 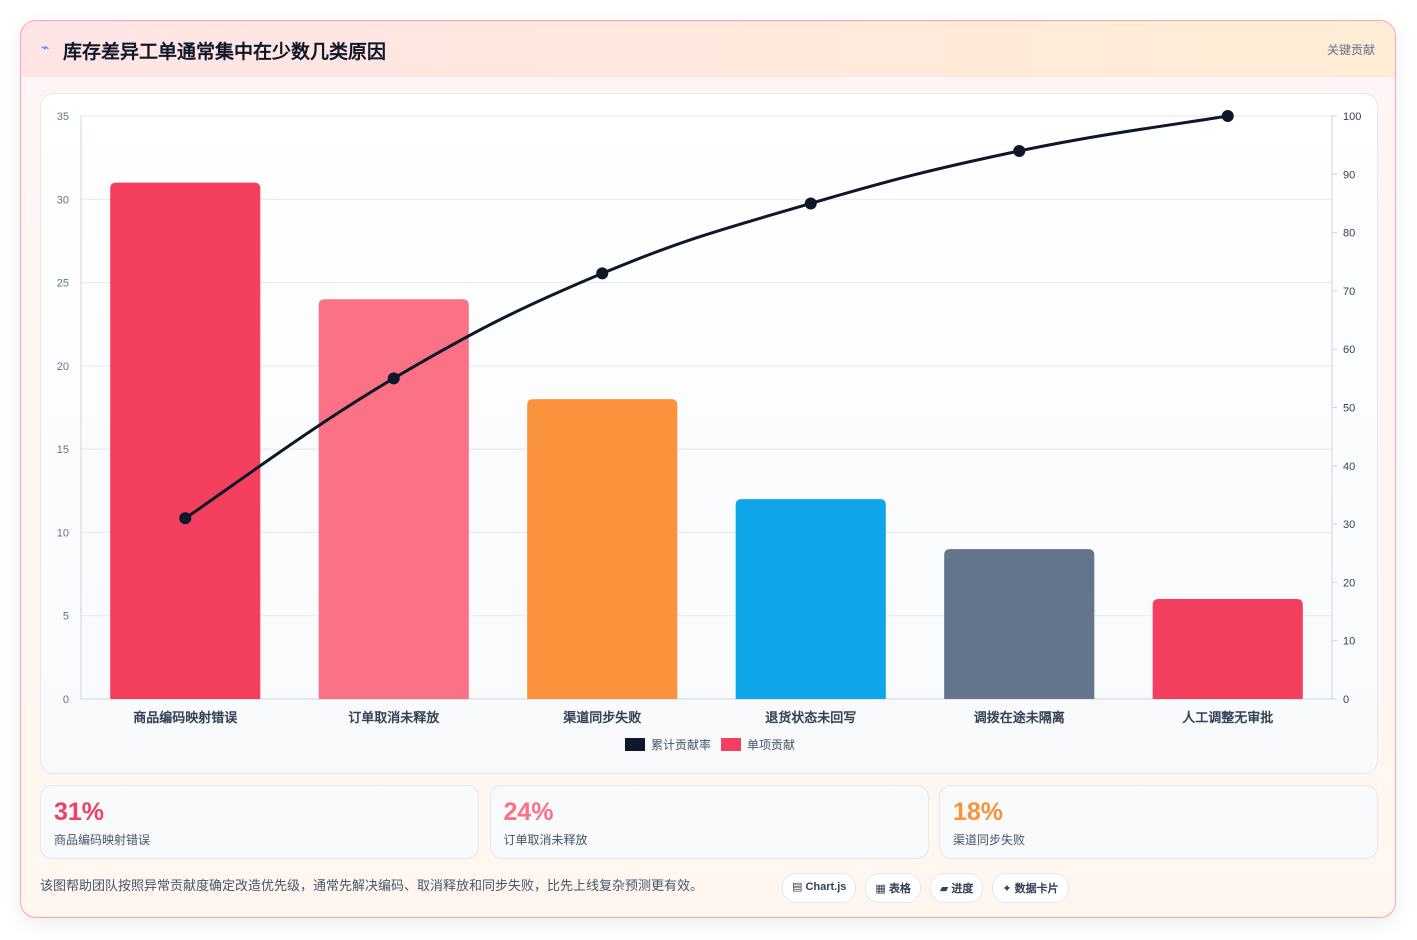 I want to click on x-tick-label: 订单取消未释放, so click(x=394, y=717).